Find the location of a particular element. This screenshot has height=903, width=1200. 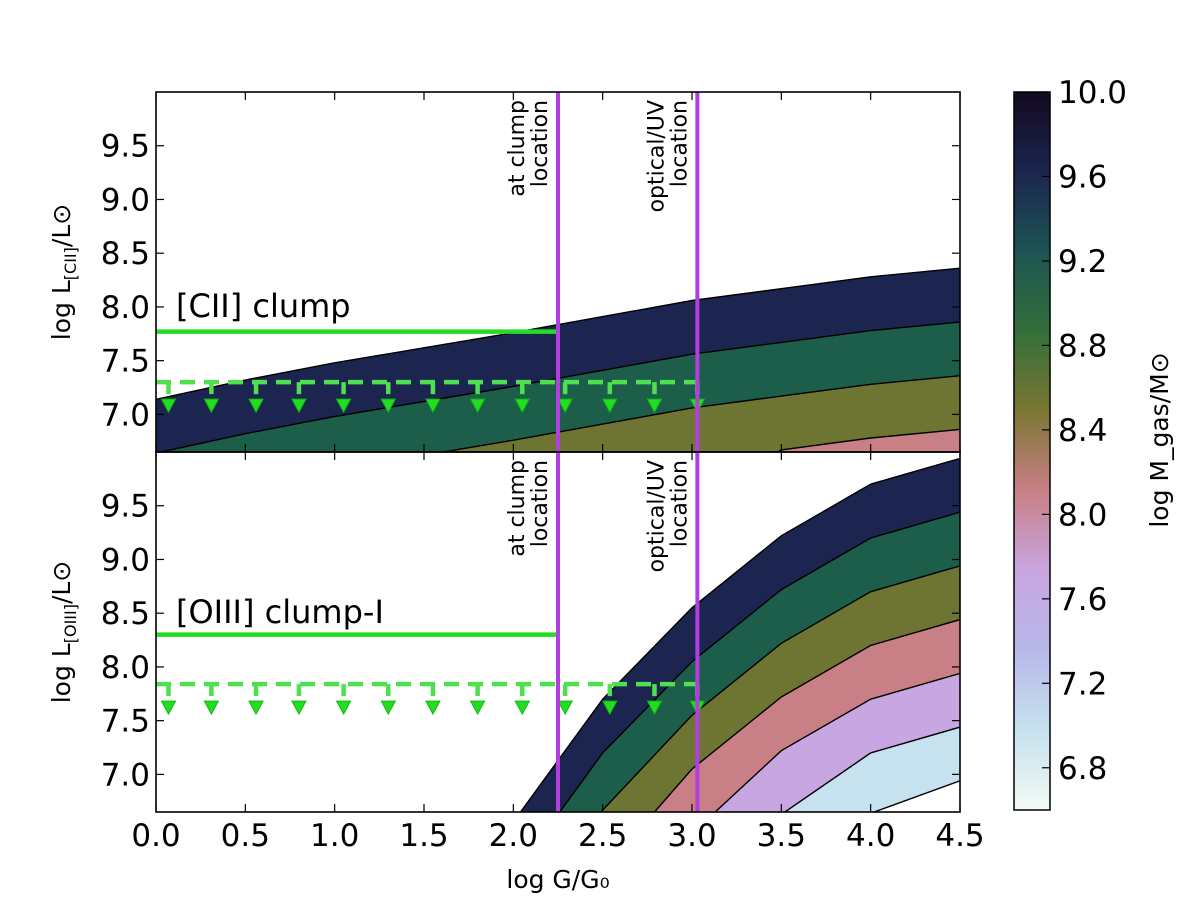

model-curve-oiii-6.5 is located at coordinates (916, 796).